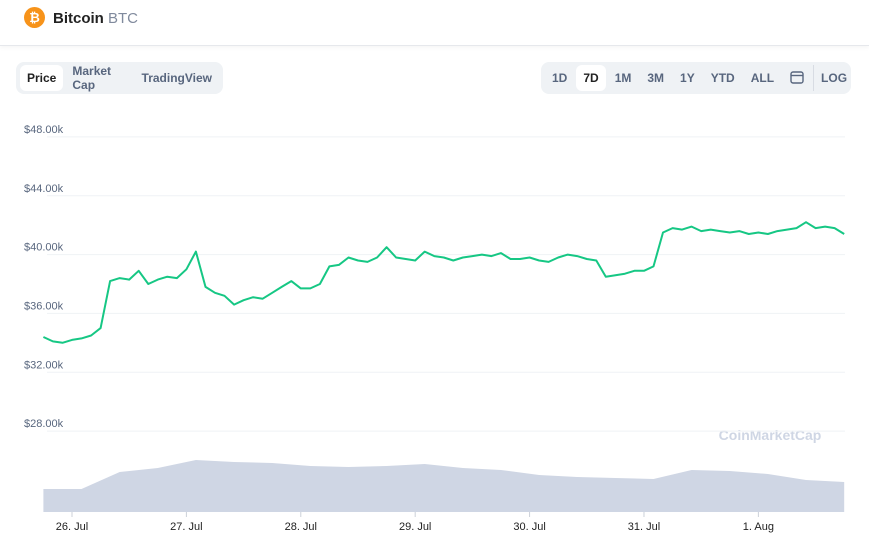 The height and width of the screenshot is (555, 869). Describe the element at coordinates (560, 78) in the screenshot. I see `range: 1D` at that location.